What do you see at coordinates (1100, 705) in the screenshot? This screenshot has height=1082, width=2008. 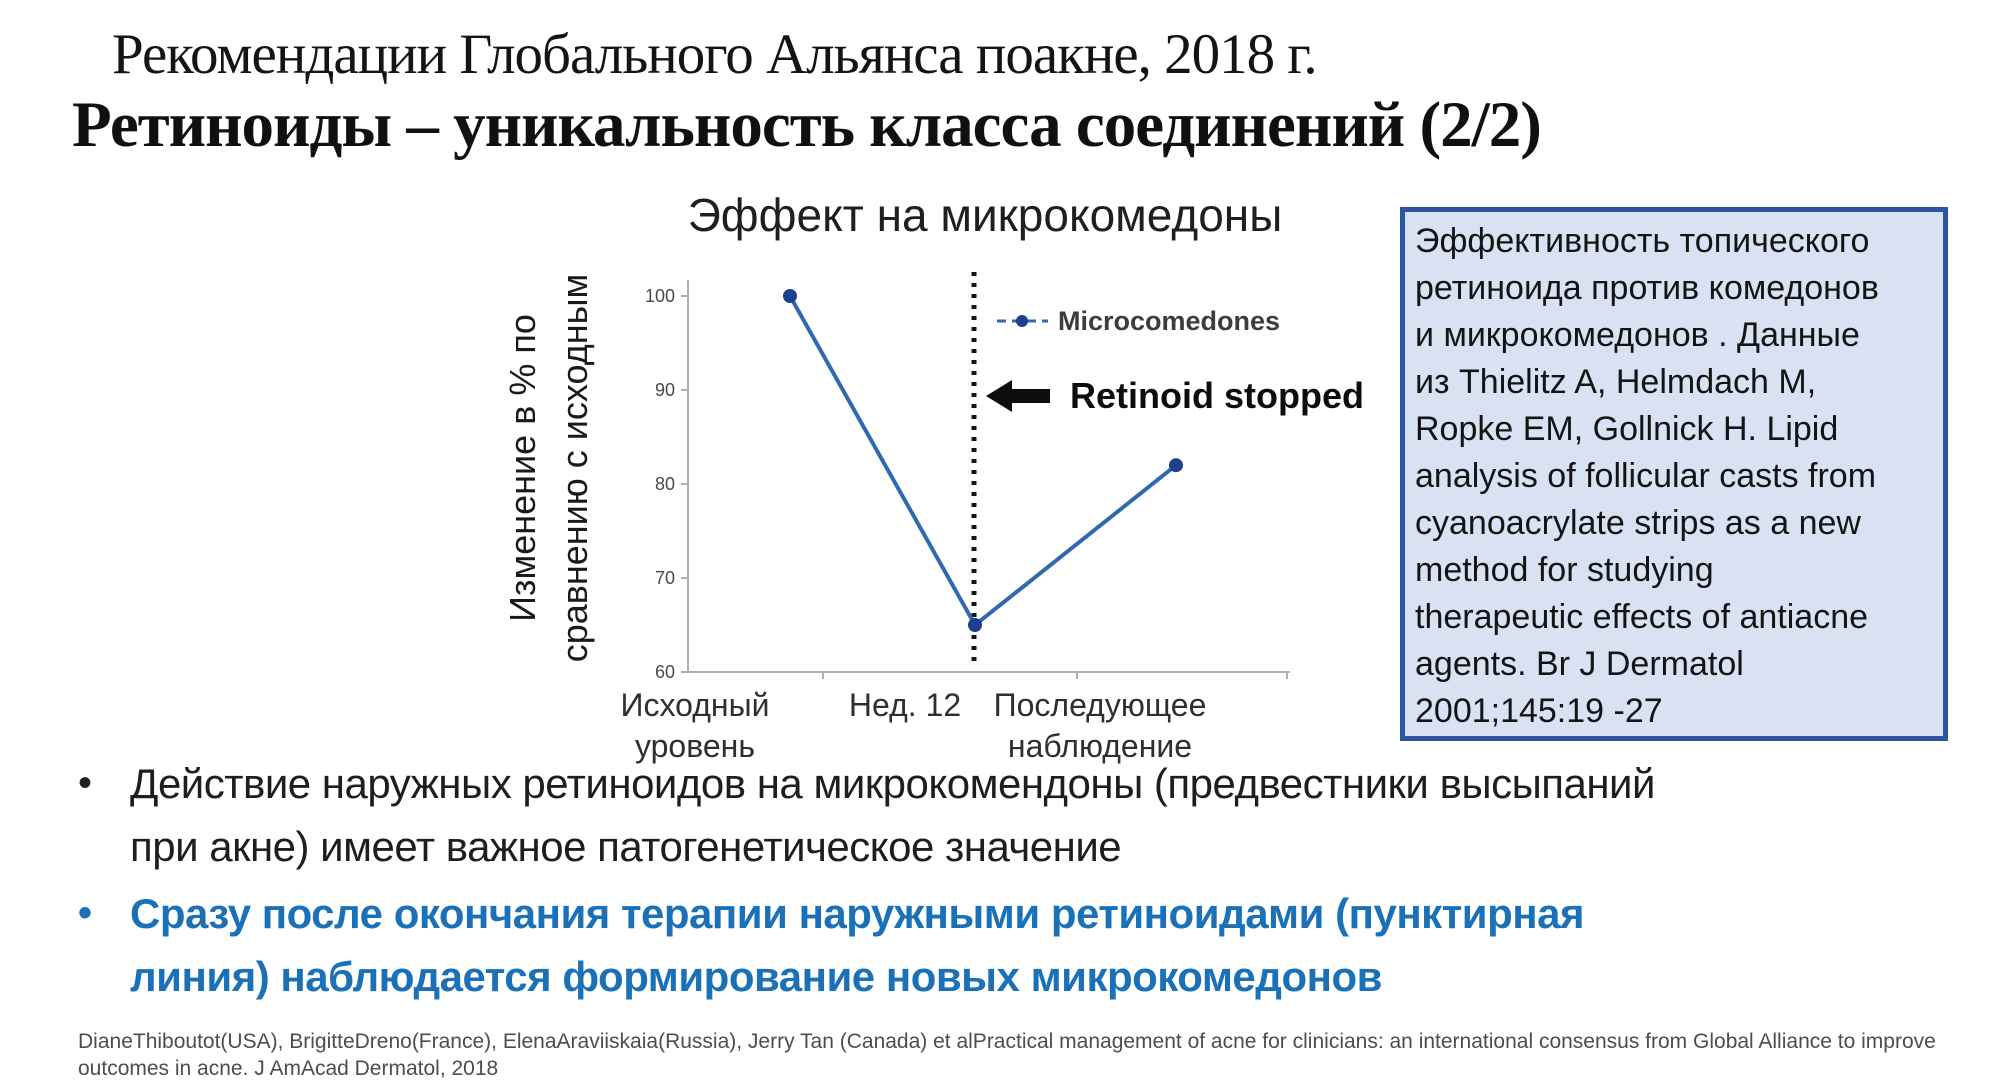 I see `x-label-line: Последующее` at bounding box center [1100, 705].